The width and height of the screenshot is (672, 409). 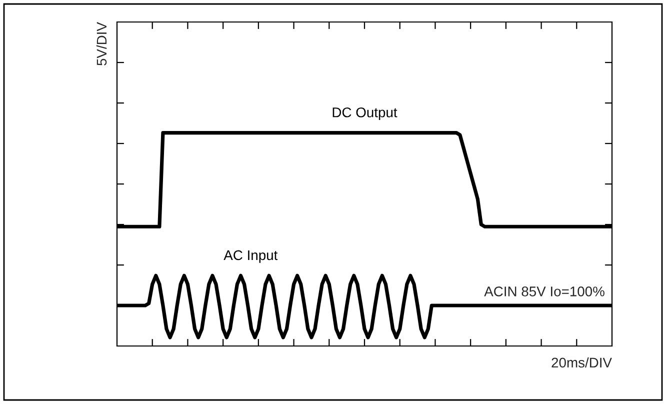 What do you see at coordinates (251, 256) in the screenshot?
I see `series-label: AC Input` at bounding box center [251, 256].